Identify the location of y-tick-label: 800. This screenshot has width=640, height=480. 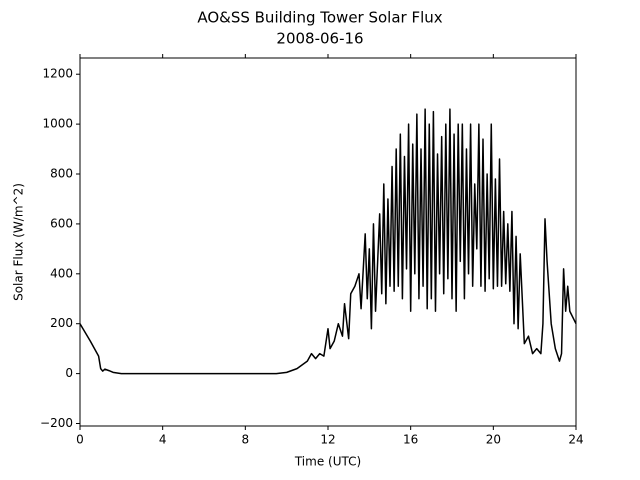
(61, 174).